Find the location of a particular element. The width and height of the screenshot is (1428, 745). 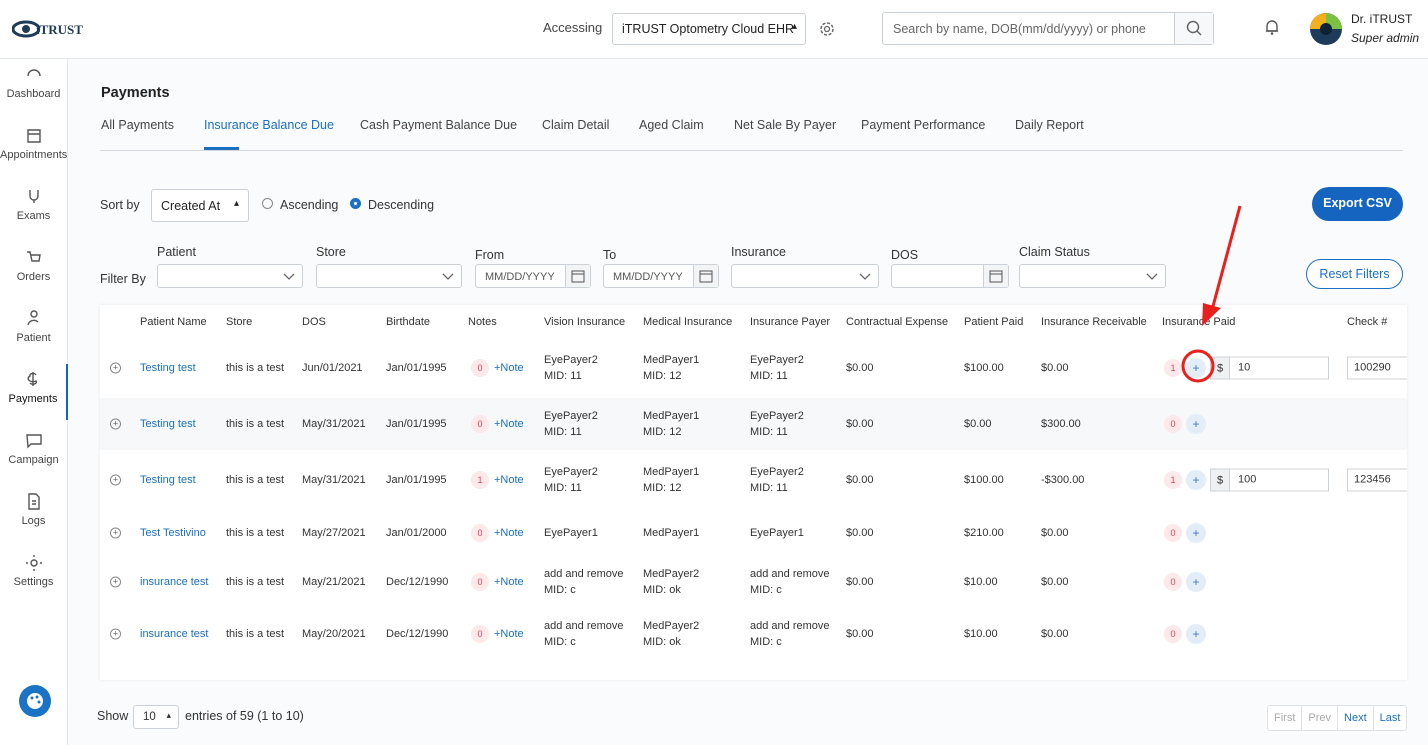

theme-button is located at coordinates (35, 701).